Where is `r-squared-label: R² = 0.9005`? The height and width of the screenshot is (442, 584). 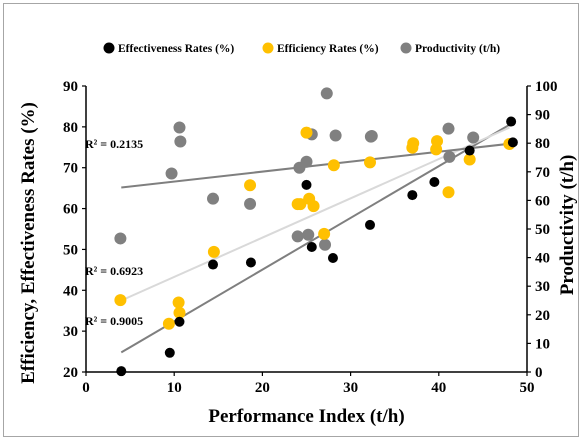
r-squared-label: R² = 0.9005 is located at coordinates (114, 321).